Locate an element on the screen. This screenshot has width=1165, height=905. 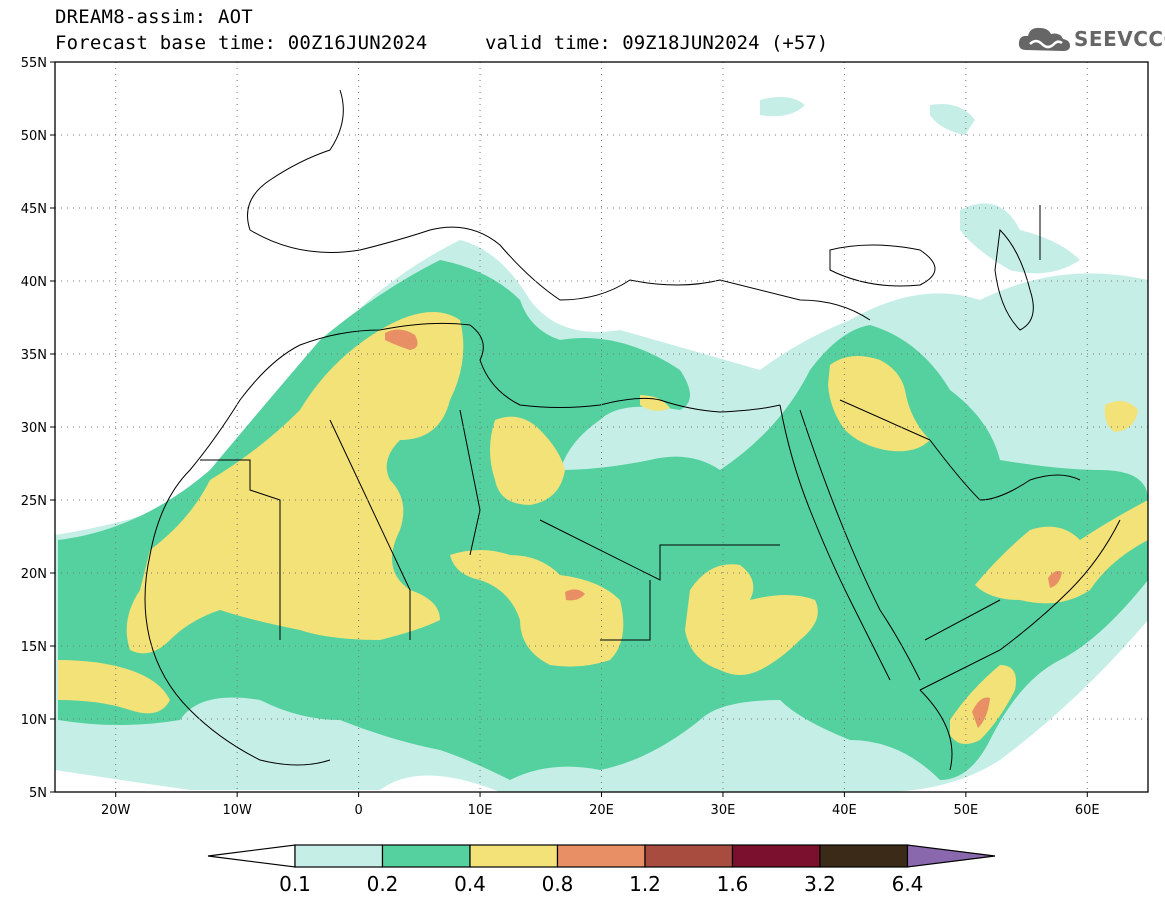
lon-label: 0 is located at coordinates (358, 810).